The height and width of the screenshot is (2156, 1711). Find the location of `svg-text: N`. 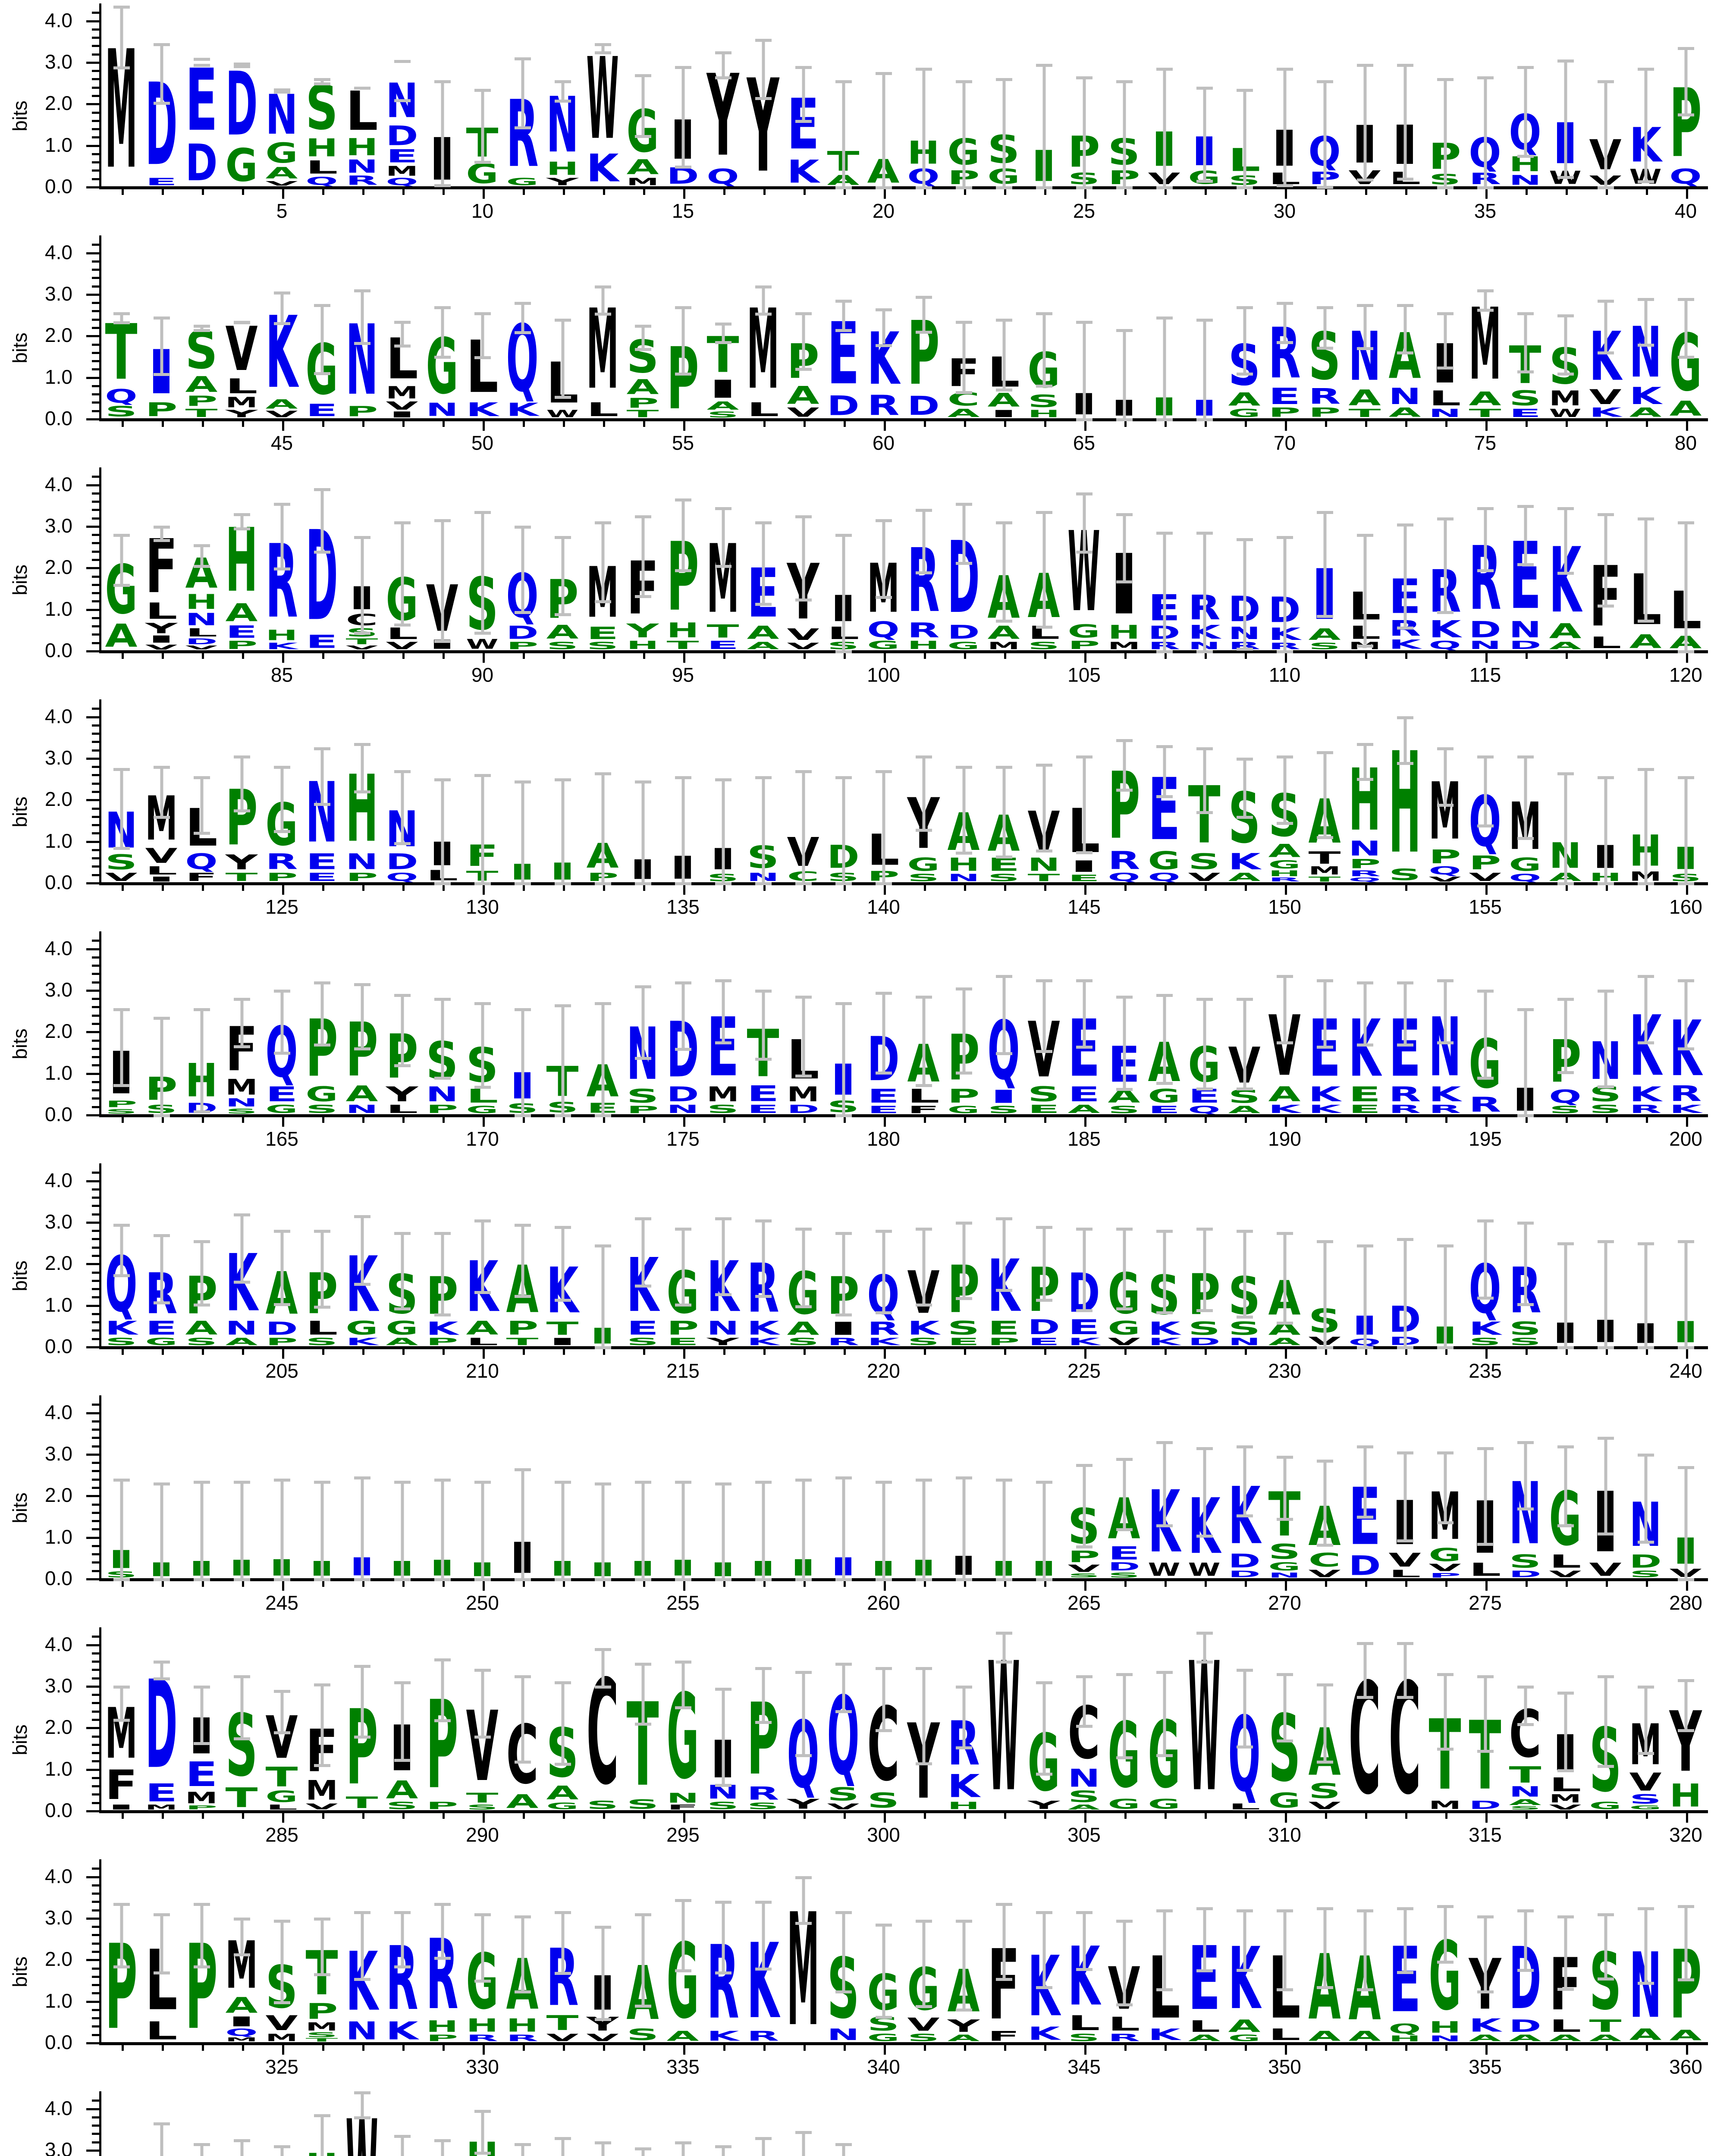

svg-text: N is located at coordinates (442, 1094).